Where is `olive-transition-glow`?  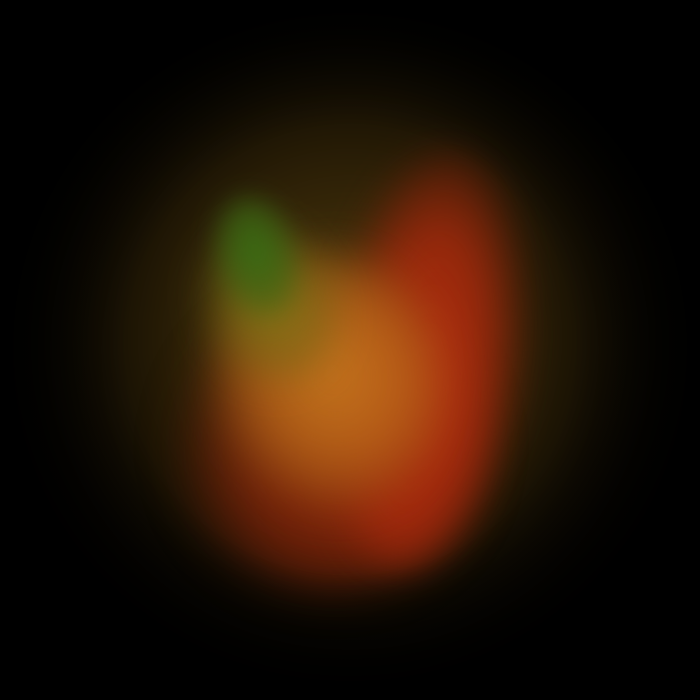
olive-transition-glow is located at coordinates (270, 305).